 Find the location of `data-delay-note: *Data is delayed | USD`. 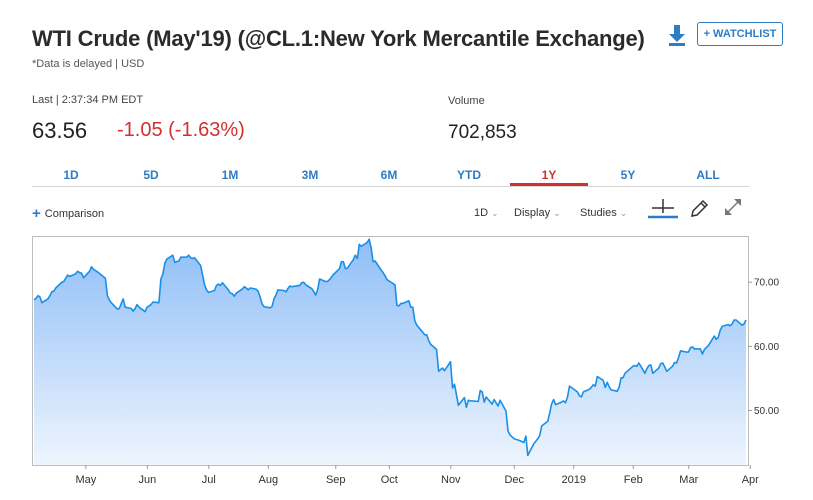

data-delay-note: *Data is delayed | USD is located at coordinates (88, 64).